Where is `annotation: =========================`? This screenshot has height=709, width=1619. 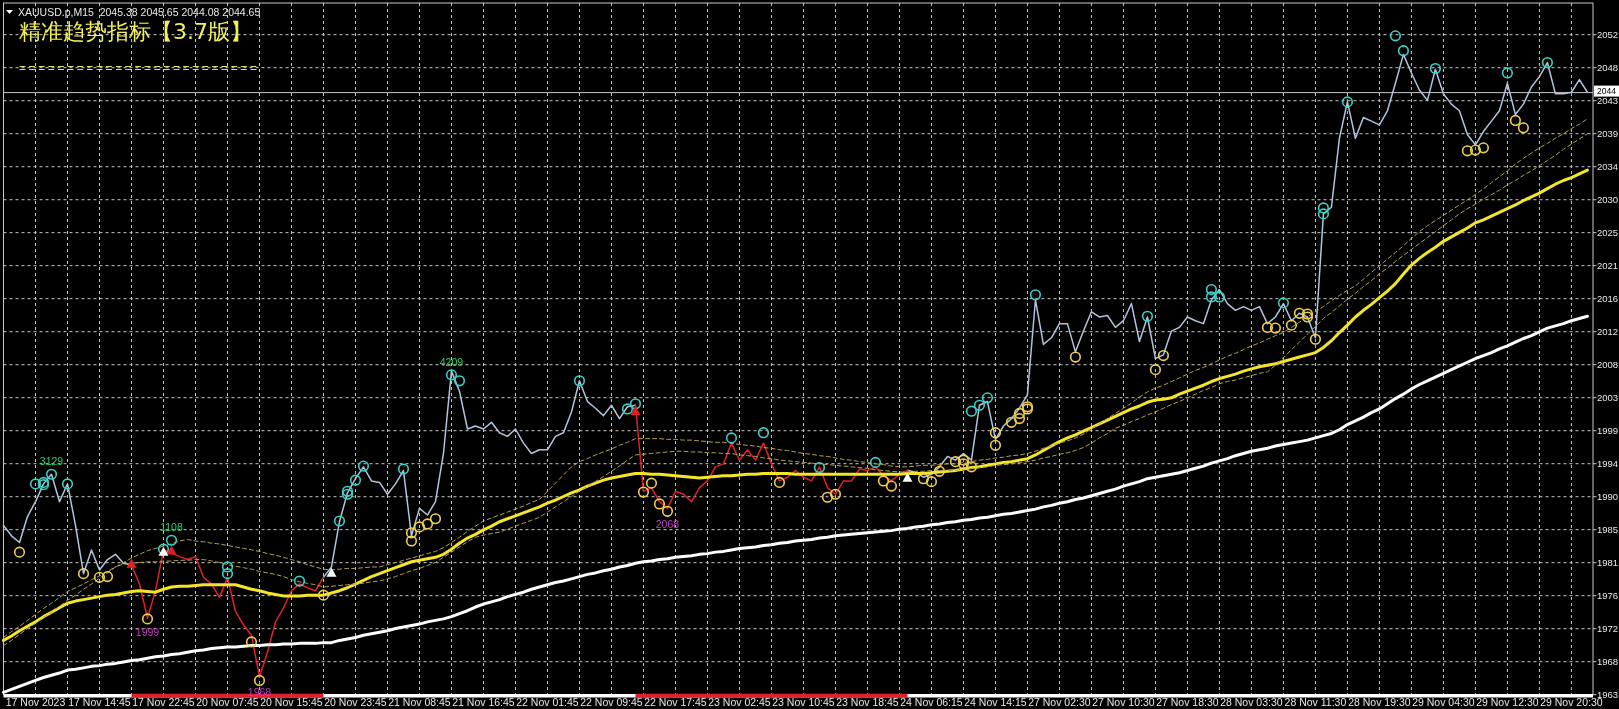 annotation: ========================= is located at coordinates (138, 68).